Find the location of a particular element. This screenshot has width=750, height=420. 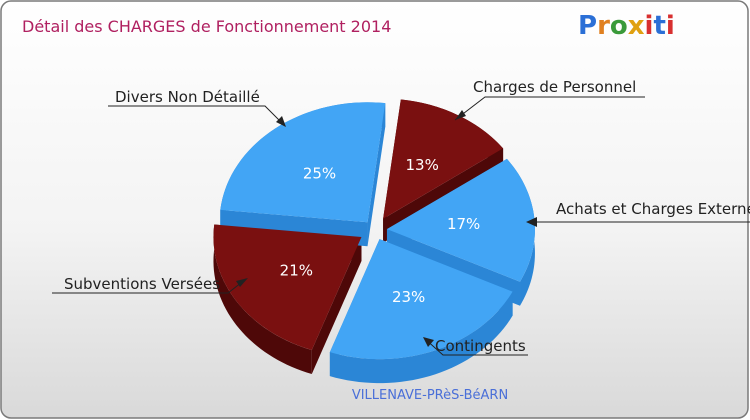

pie-slice-side-subventions-versees is located at coordinates (262, 299).